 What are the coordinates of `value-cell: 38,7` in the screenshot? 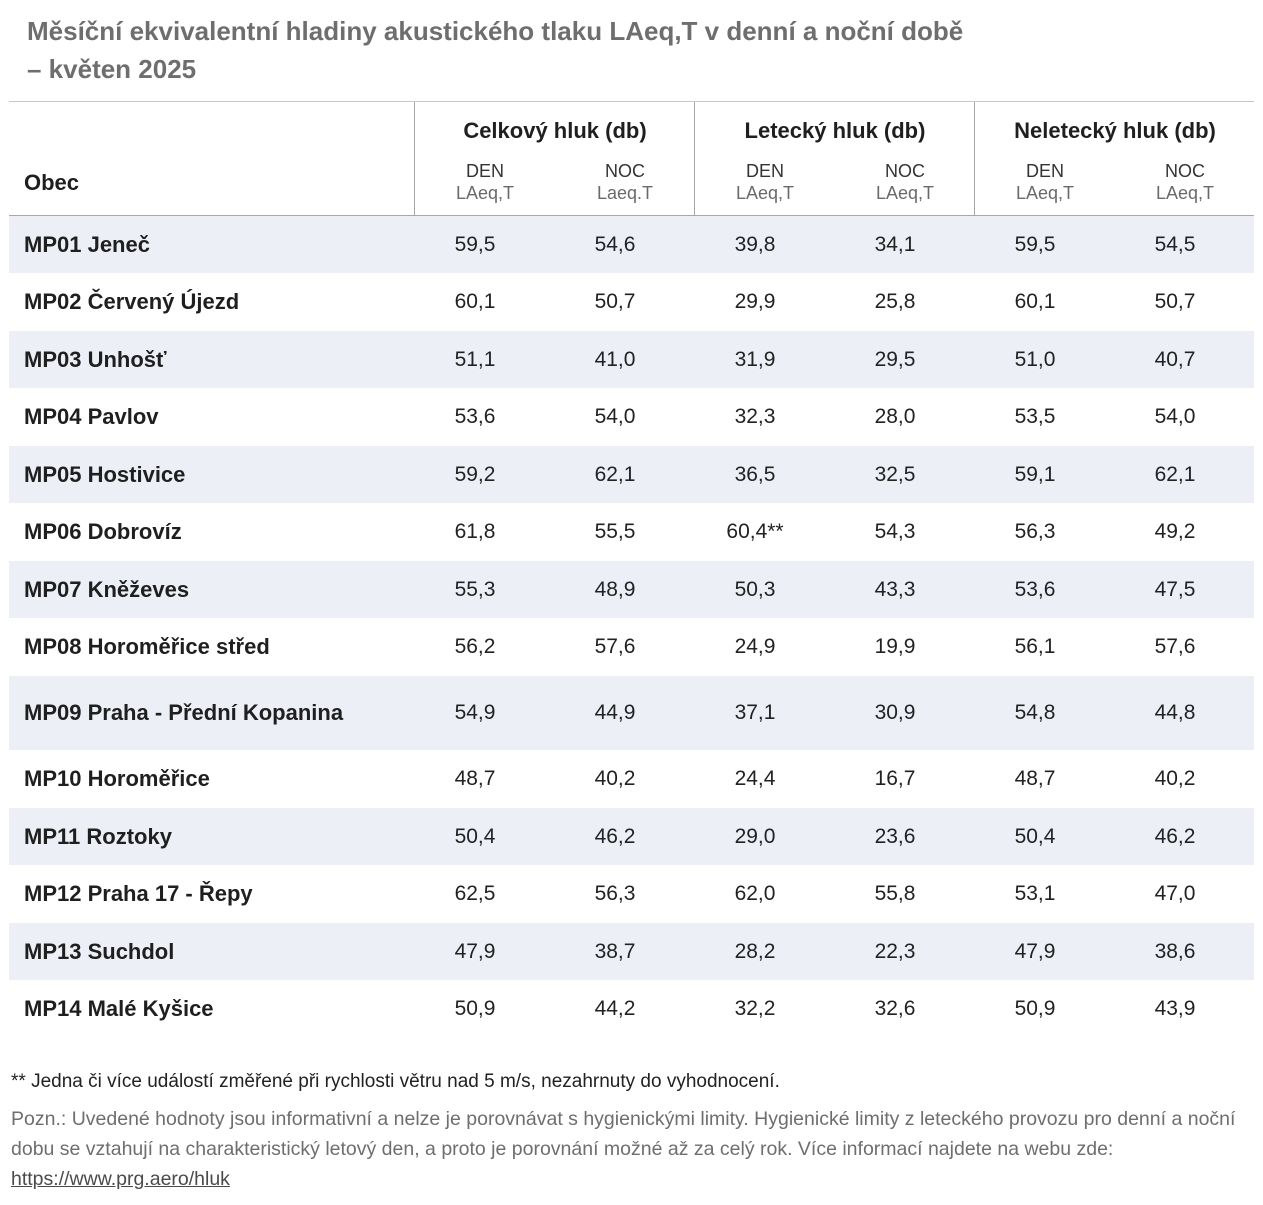 It's located at (615, 951).